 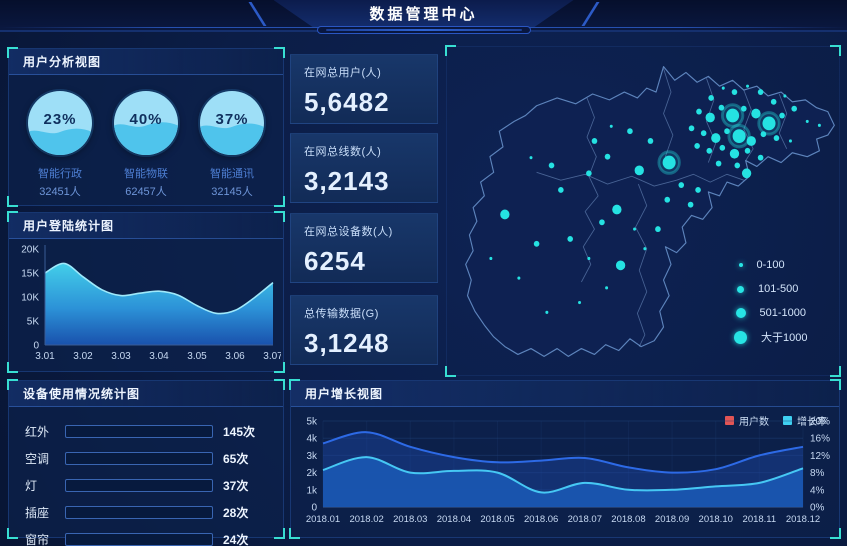 I want to click on svg-text: 2018.03, so click(x=410, y=519).